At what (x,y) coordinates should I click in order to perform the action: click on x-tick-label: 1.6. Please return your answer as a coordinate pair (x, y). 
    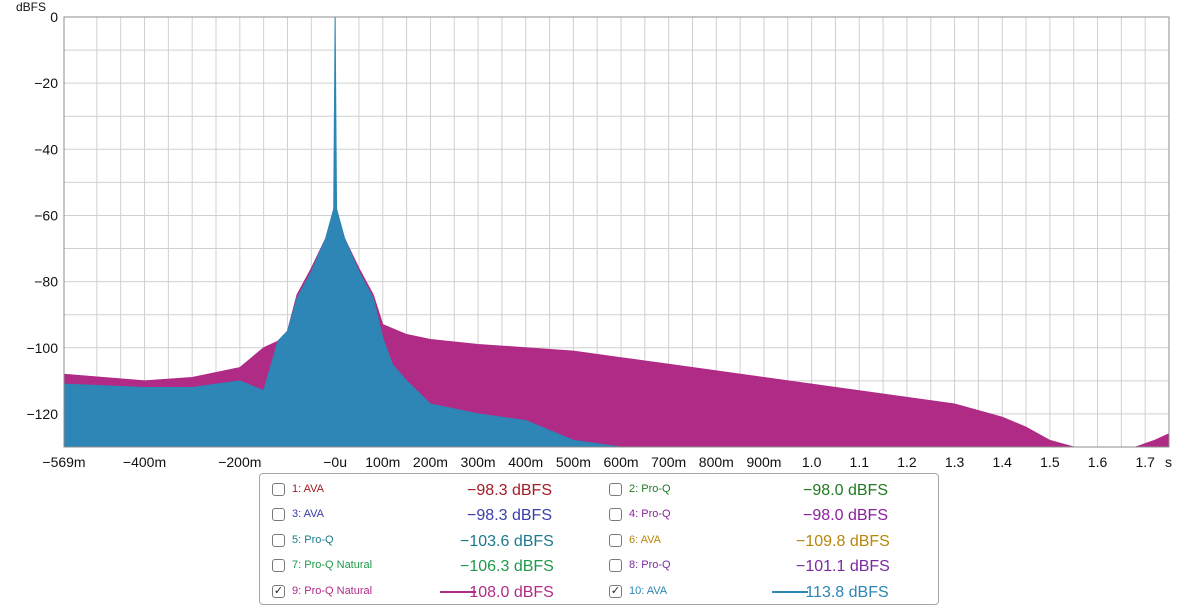
    Looking at the image, I should click on (1098, 462).